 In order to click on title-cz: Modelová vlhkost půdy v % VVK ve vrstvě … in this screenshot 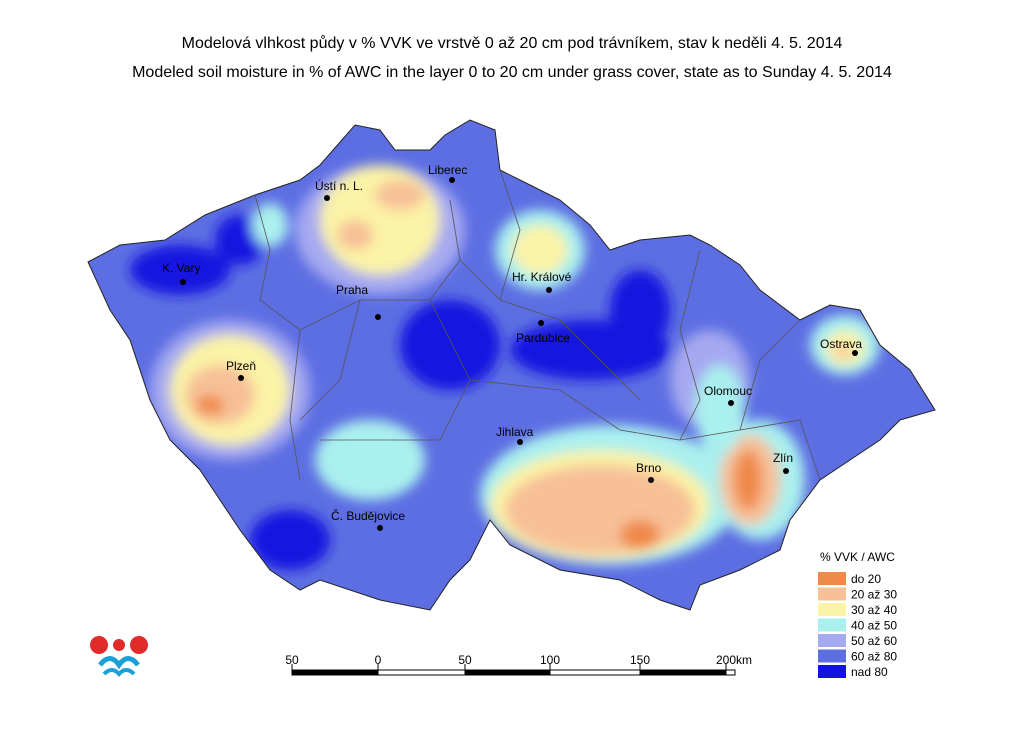, I will do `click(512, 43)`.